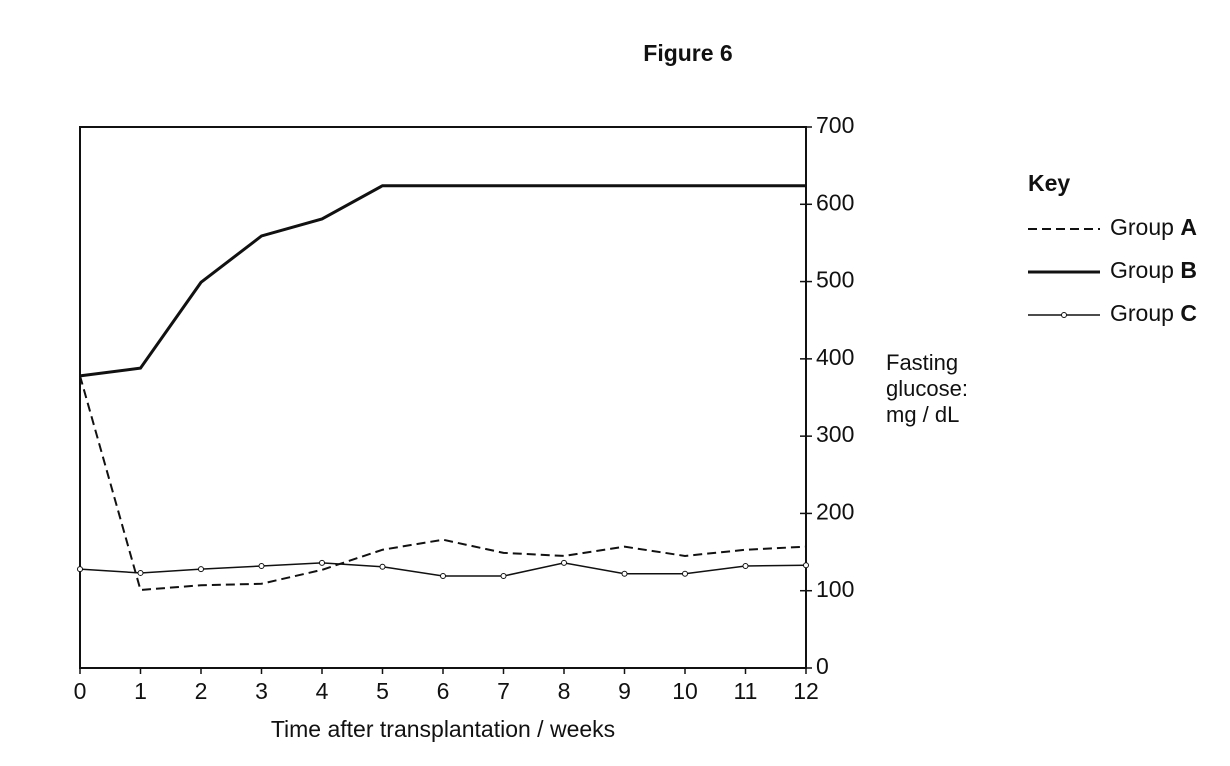  What do you see at coordinates (503, 691) in the screenshot?
I see `x-tick-label: 7` at bounding box center [503, 691].